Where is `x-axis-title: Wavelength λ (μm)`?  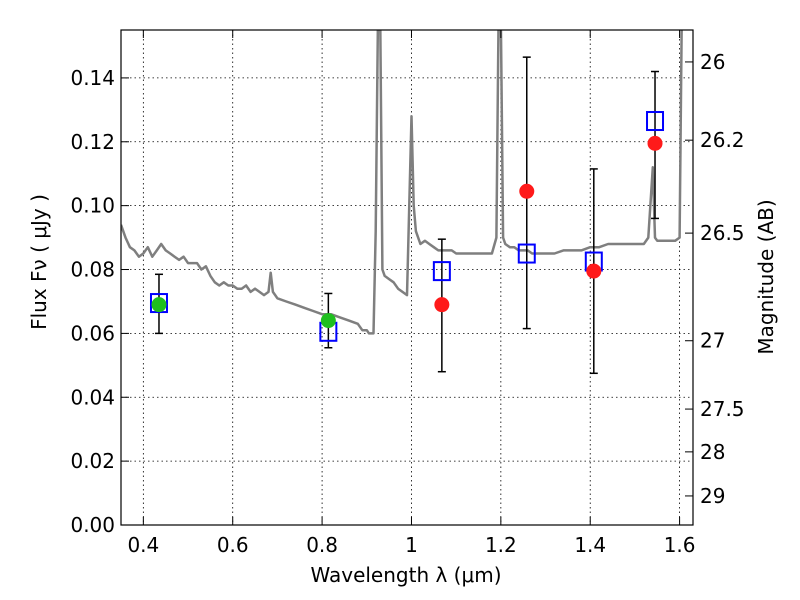 x-axis-title: Wavelength λ (μm) is located at coordinates (405, 575).